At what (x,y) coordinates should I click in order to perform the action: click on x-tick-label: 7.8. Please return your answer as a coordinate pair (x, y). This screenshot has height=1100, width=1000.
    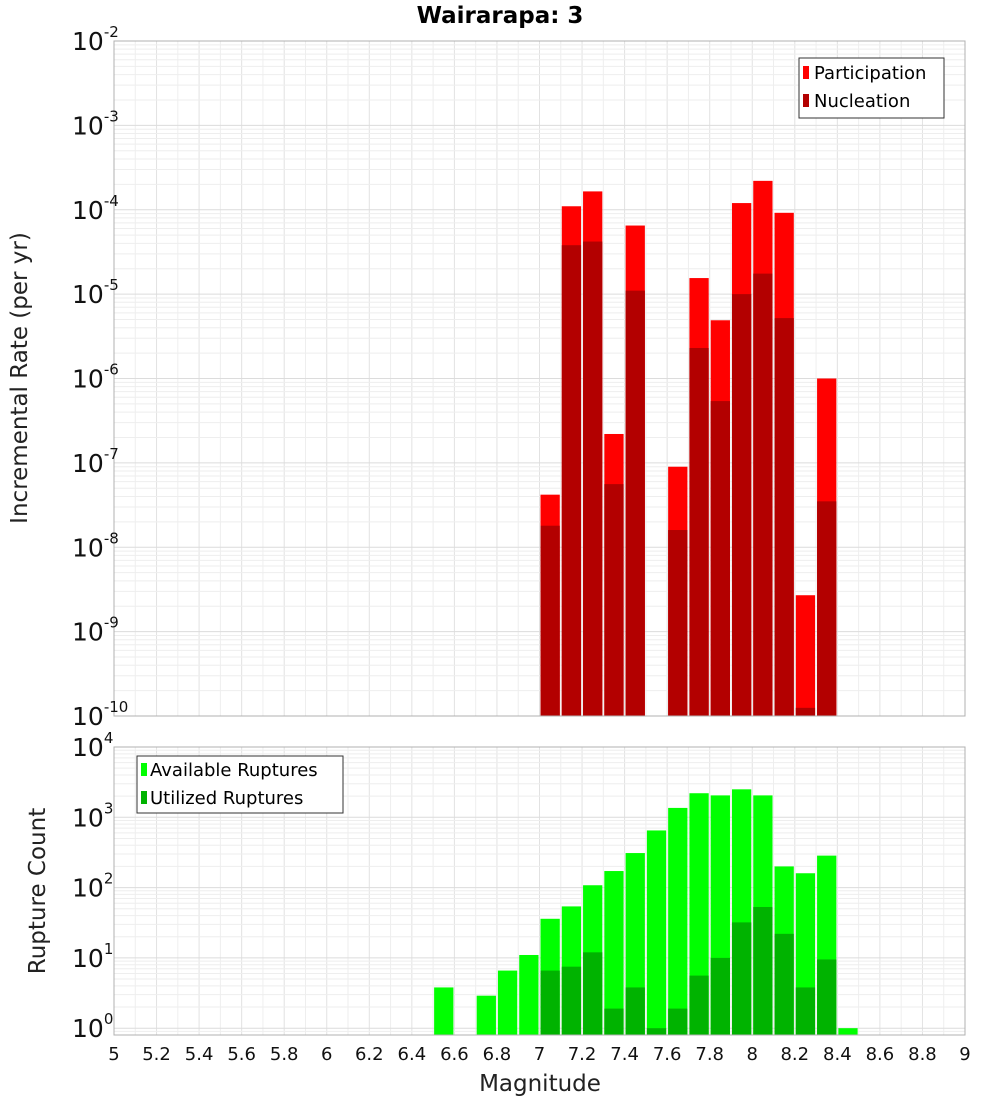
    Looking at the image, I should click on (709, 1054).